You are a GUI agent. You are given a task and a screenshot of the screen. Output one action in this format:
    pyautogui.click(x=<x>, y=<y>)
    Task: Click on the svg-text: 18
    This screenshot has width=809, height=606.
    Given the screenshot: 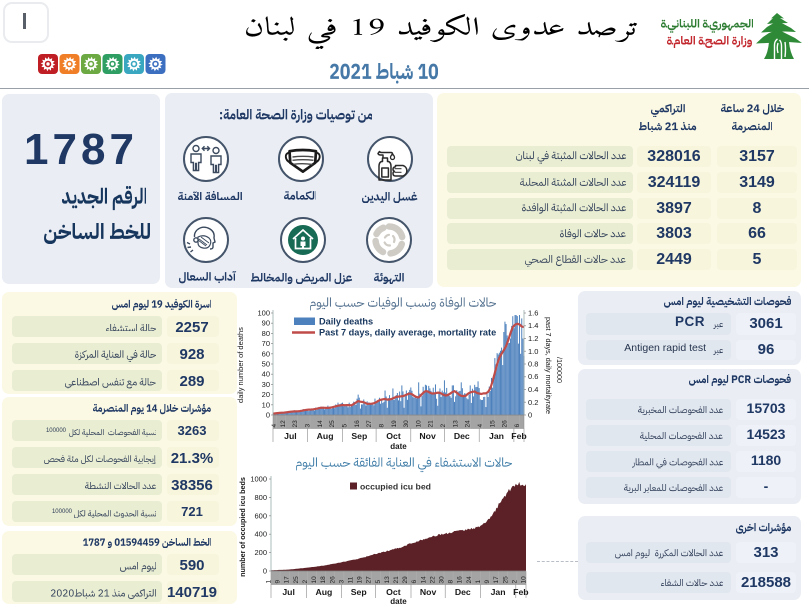 What is the action you would take?
    pyautogui.click(x=323, y=580)
    